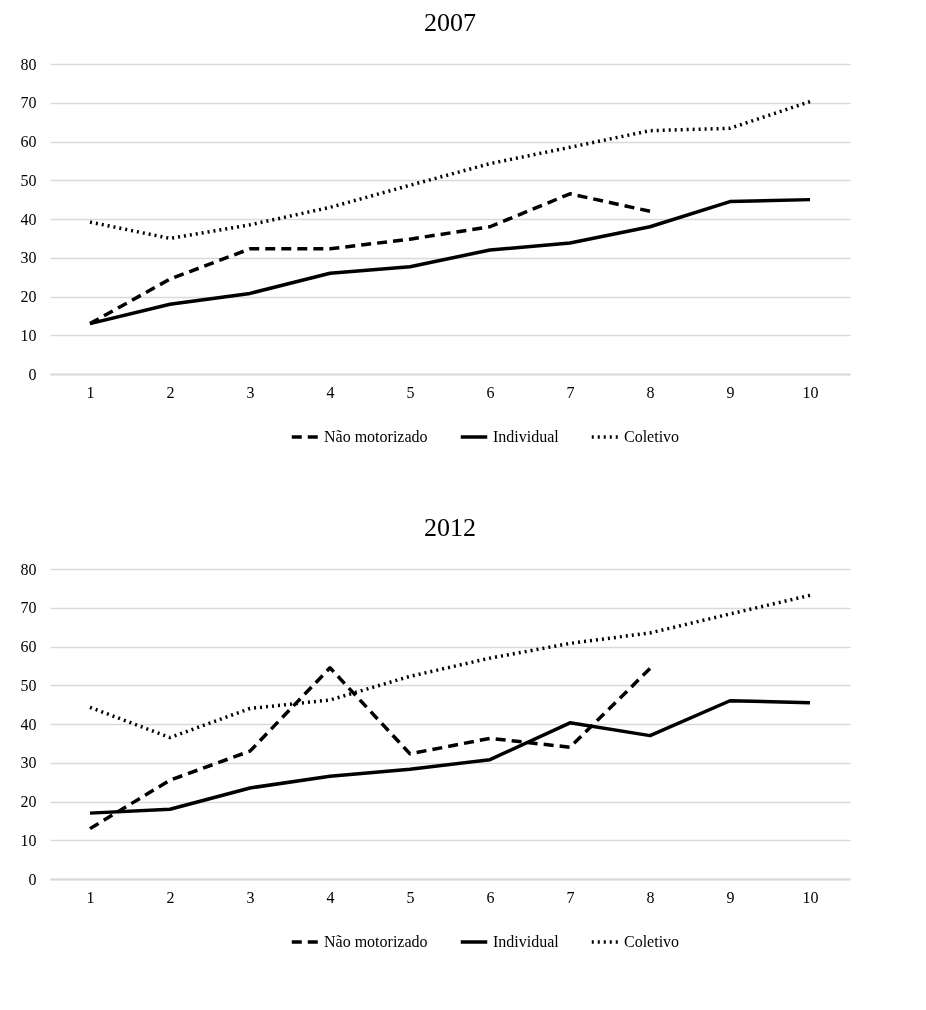  Describe the element at coordinates (450, 527) in the screenshot. I see `chart-title: 2012` at that location.